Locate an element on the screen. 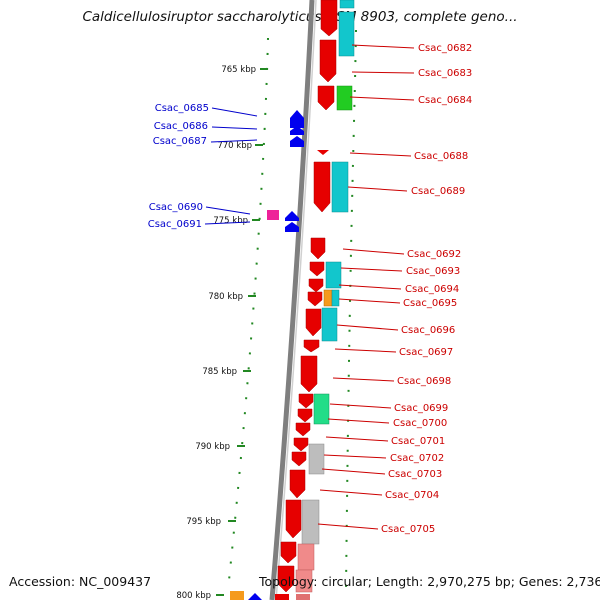 This screenshot has width=600, height=600. kbp-label: 770 kbp is located at coordinates (234, 146).